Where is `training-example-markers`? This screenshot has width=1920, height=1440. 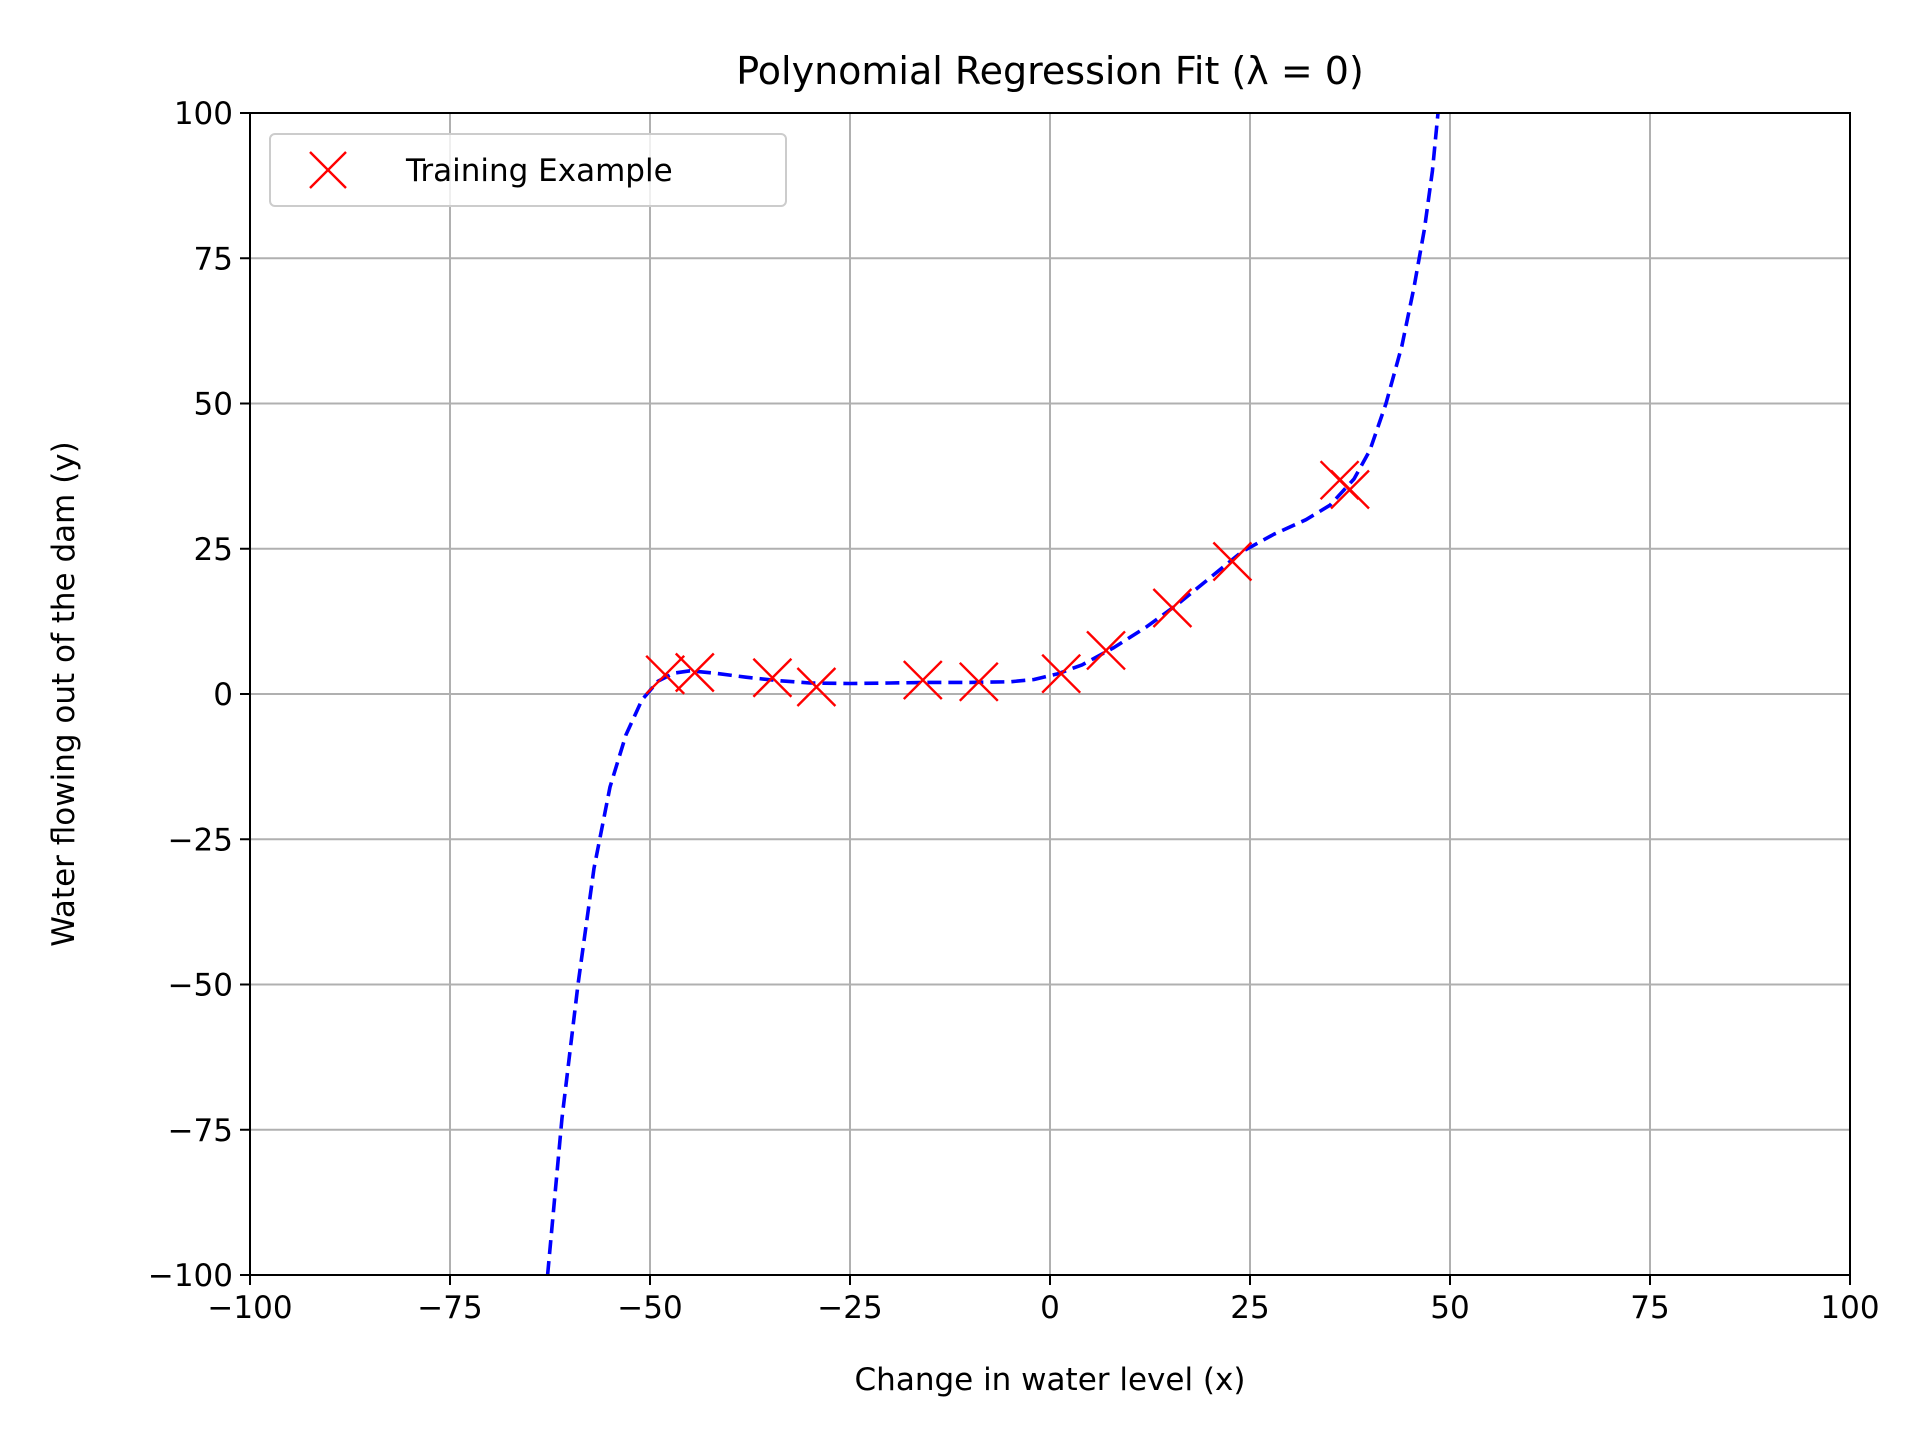 training-example-markers is located at coordinates (1007, 583).